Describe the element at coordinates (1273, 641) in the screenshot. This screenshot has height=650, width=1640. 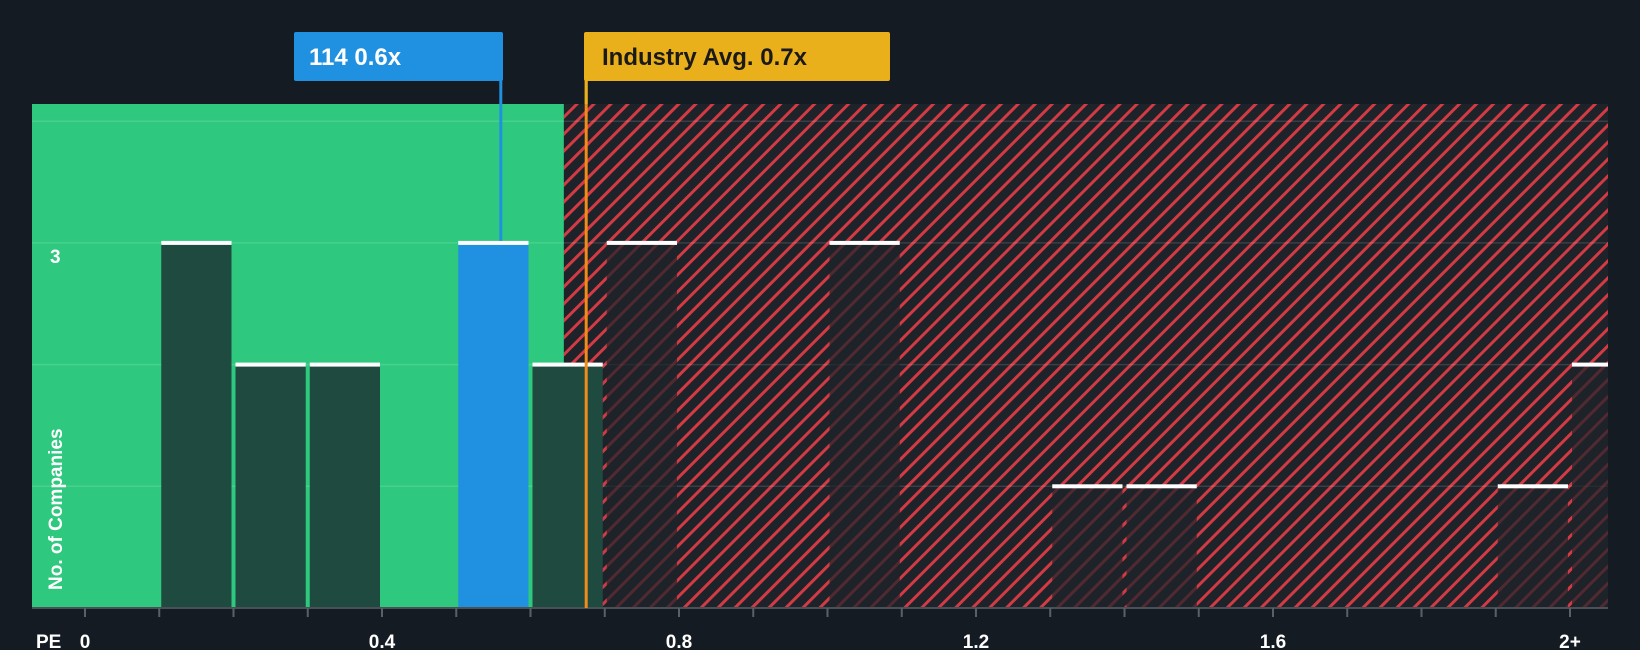
I see `x-tick-label: 1.6` at that location.